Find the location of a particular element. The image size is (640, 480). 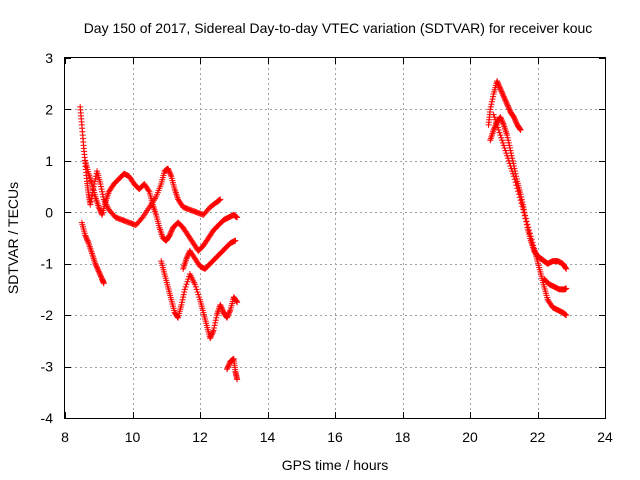

y-tick-label: -3 is located at coordinates (47, 367).